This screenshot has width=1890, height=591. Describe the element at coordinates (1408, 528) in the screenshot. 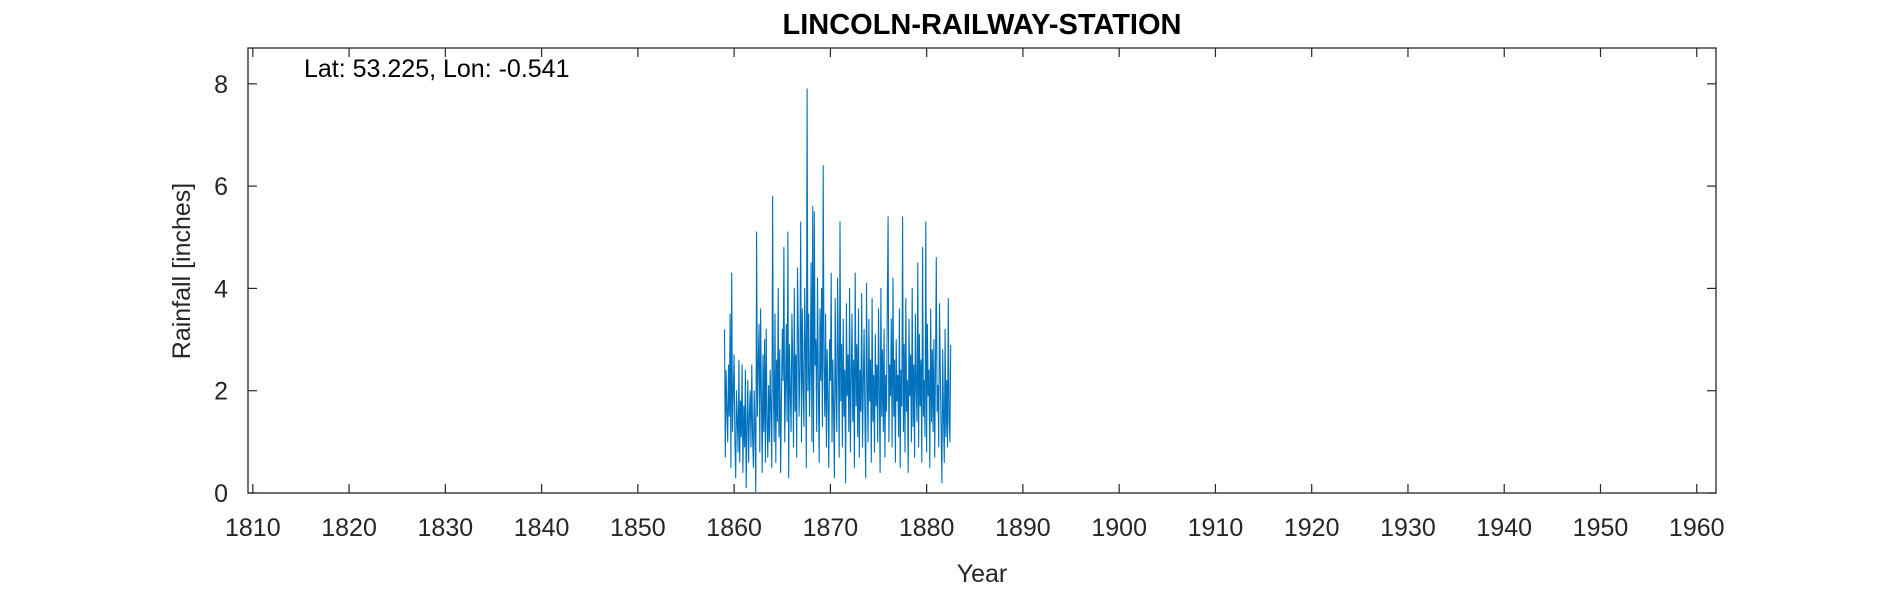

I see `x-tick-label: 1930` at that location.